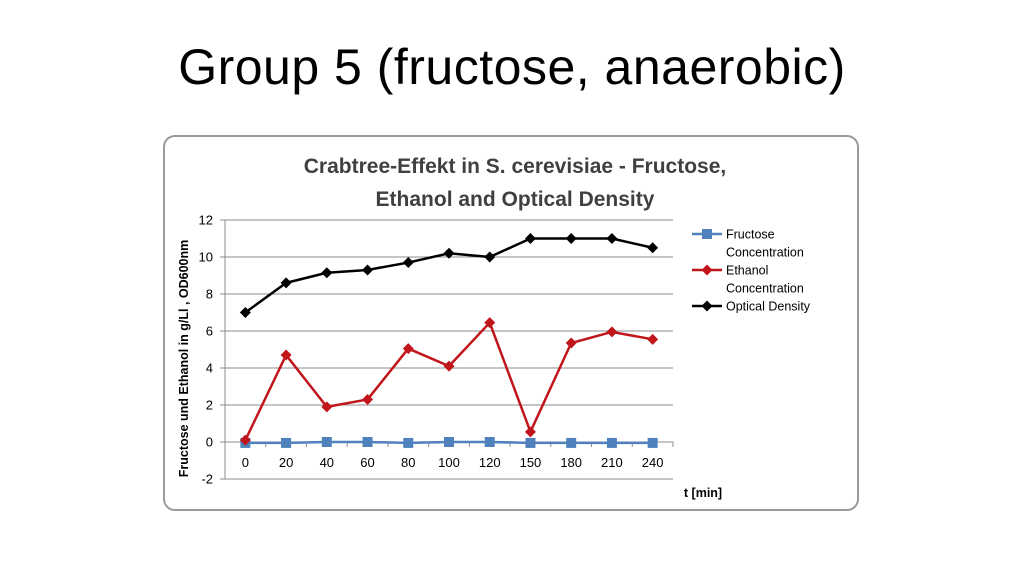 The width and height of the screenshot is (1024, 576). Describe the element at coordinates (245, 462) in the screenshot. I see `x-tick-label: 0` at that location.